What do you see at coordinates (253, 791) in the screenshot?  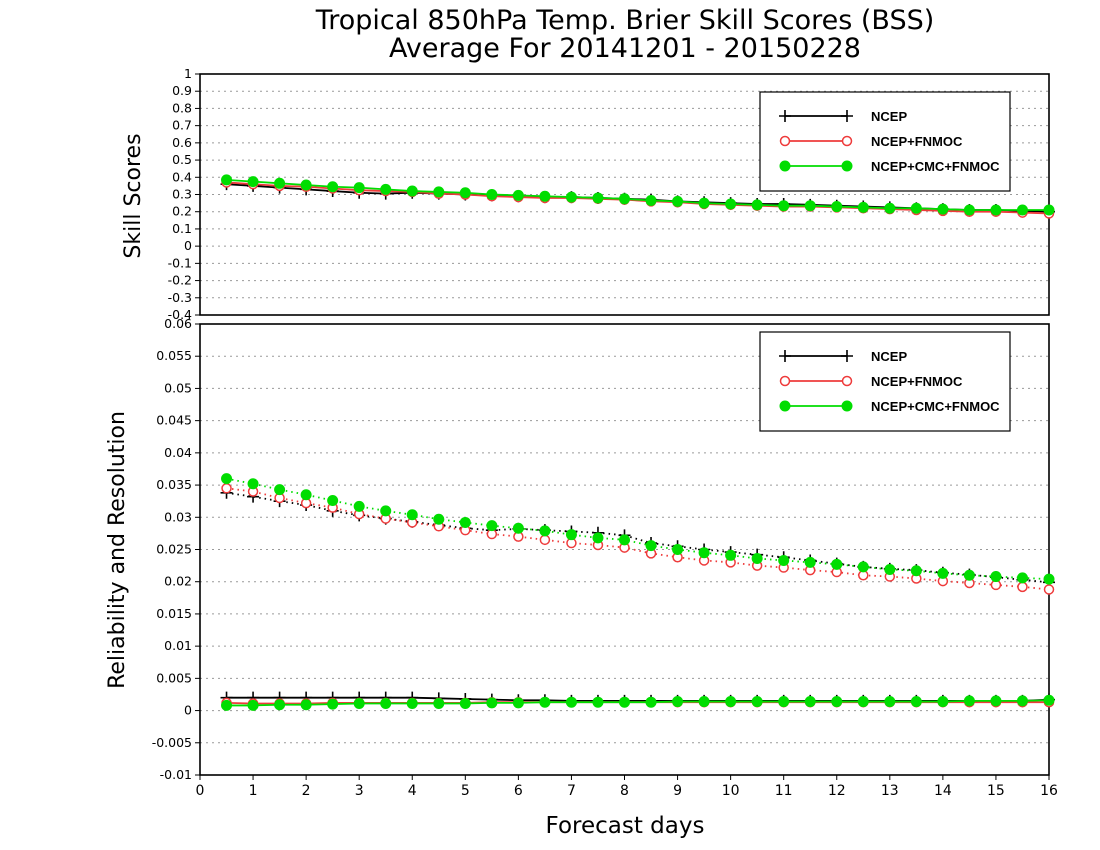 I see `x-tick-label: 1` at bounding box center [253, 791].